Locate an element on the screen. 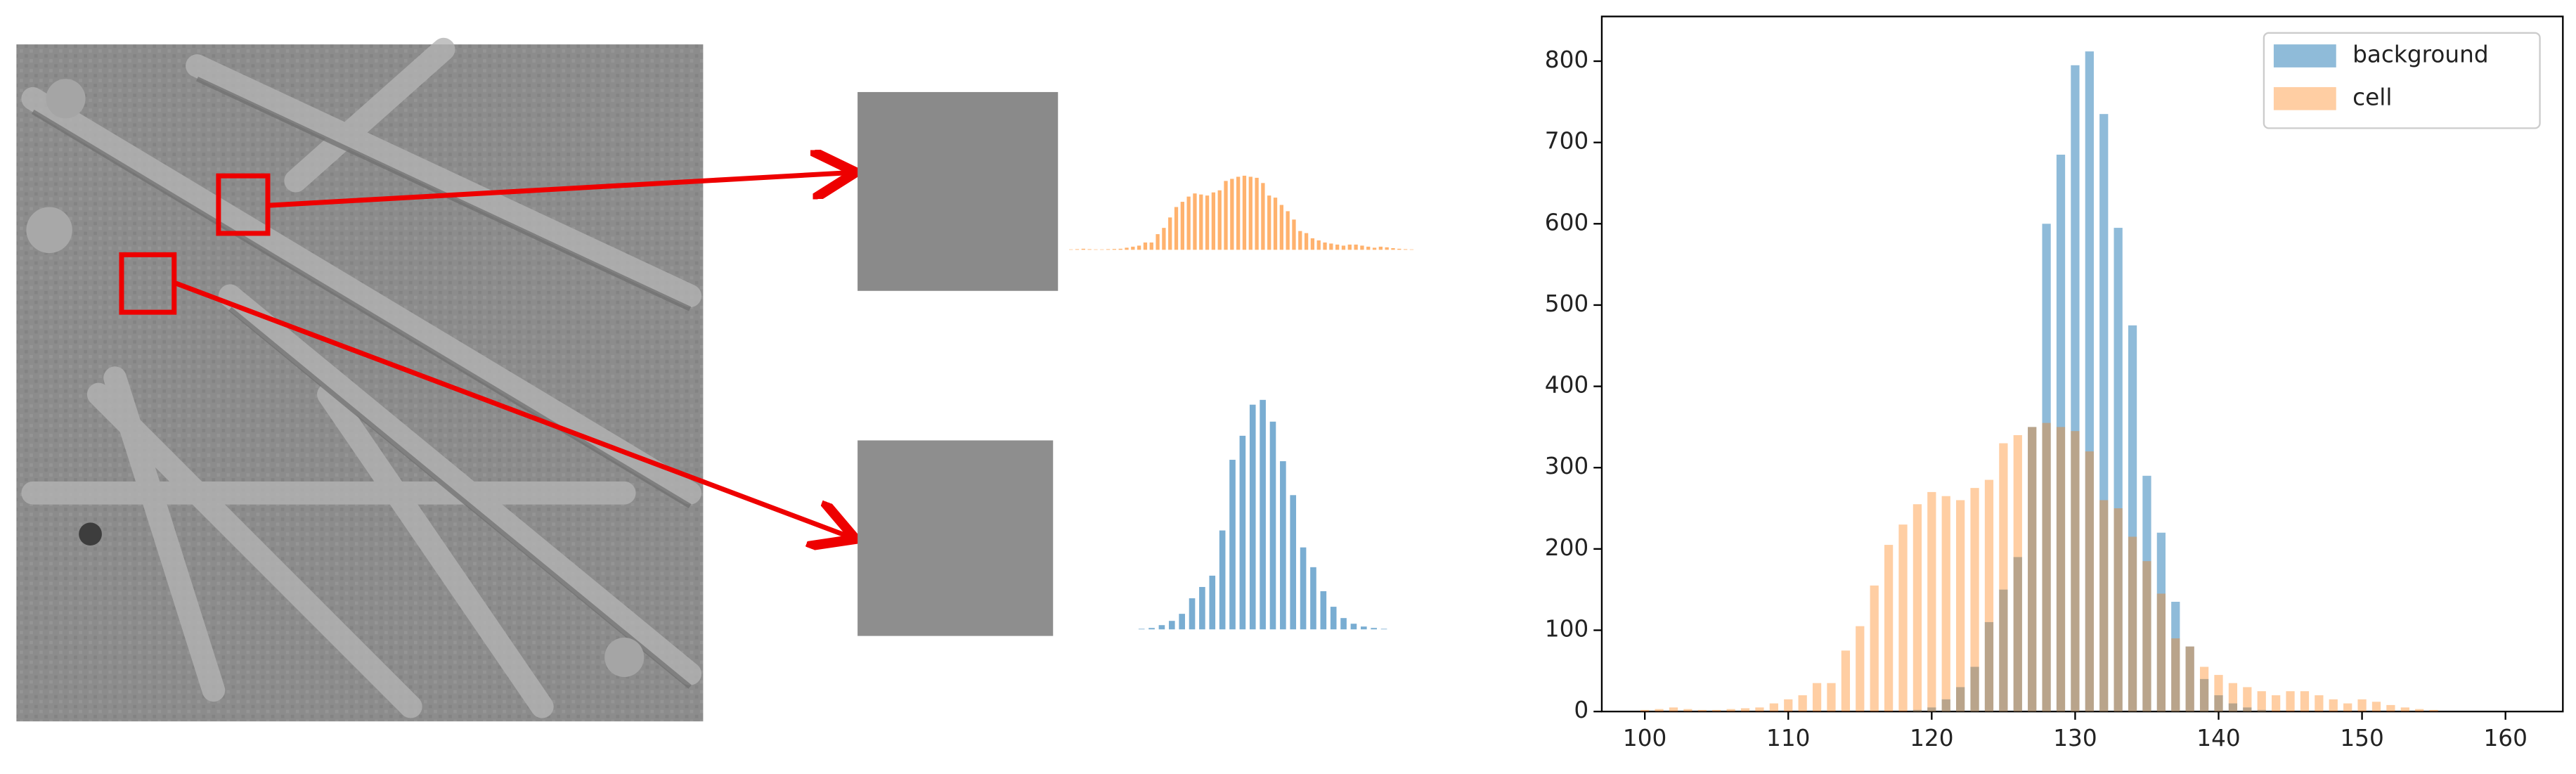  y-tick-label: 100 is located at coordinates (1566, 629).